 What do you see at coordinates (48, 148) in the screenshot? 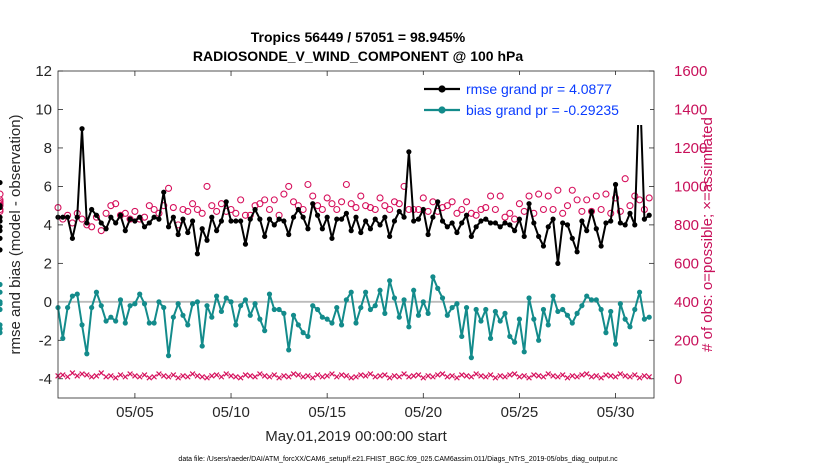
I see `y-tick-label: 8` at bounding box center [48, 148].